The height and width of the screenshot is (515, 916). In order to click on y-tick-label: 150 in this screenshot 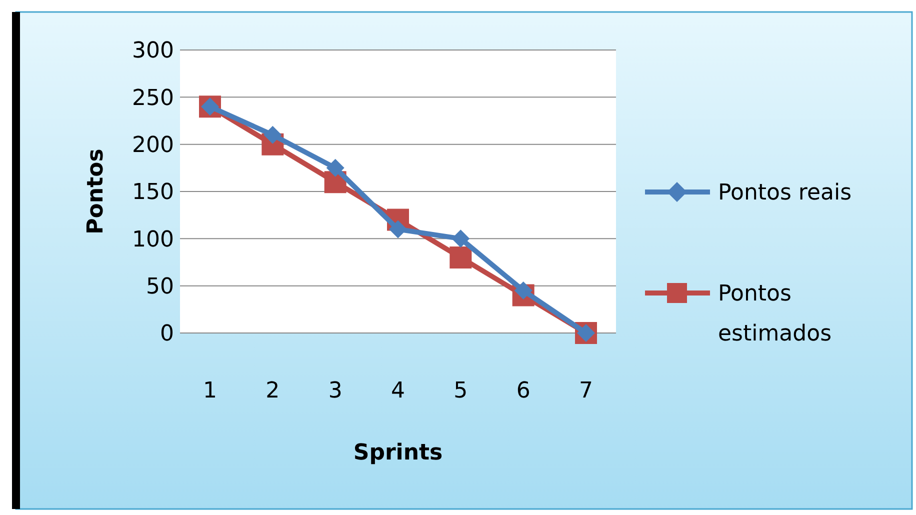, I will do `click(153, 193)`.